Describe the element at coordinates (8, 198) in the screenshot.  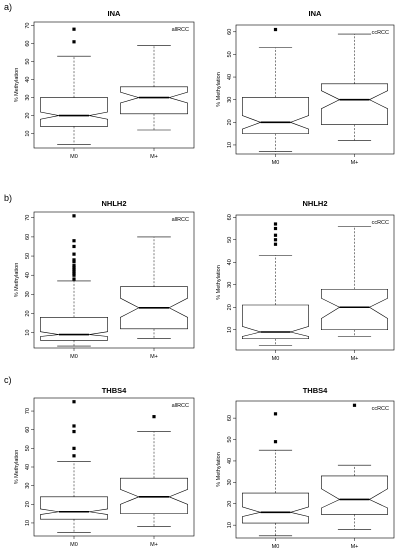
I see `row-label-b: b)` at that location.